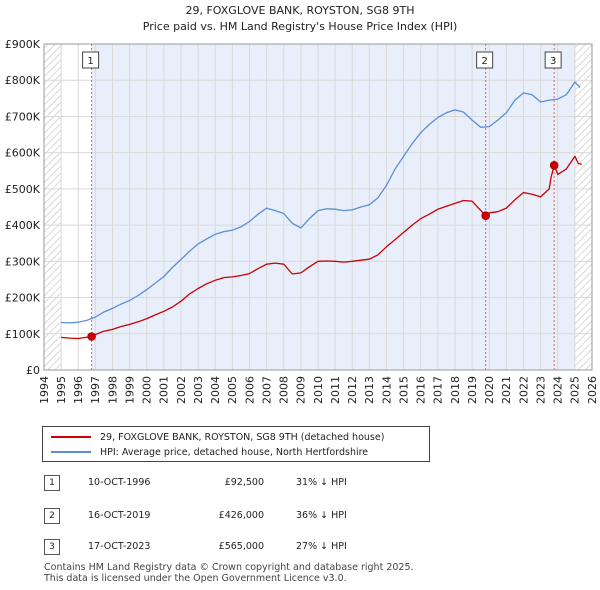  I want to click on transaction-row: 1 10-OCT-1996 £92,500 31% ↓ HPI, so click(222, 483).